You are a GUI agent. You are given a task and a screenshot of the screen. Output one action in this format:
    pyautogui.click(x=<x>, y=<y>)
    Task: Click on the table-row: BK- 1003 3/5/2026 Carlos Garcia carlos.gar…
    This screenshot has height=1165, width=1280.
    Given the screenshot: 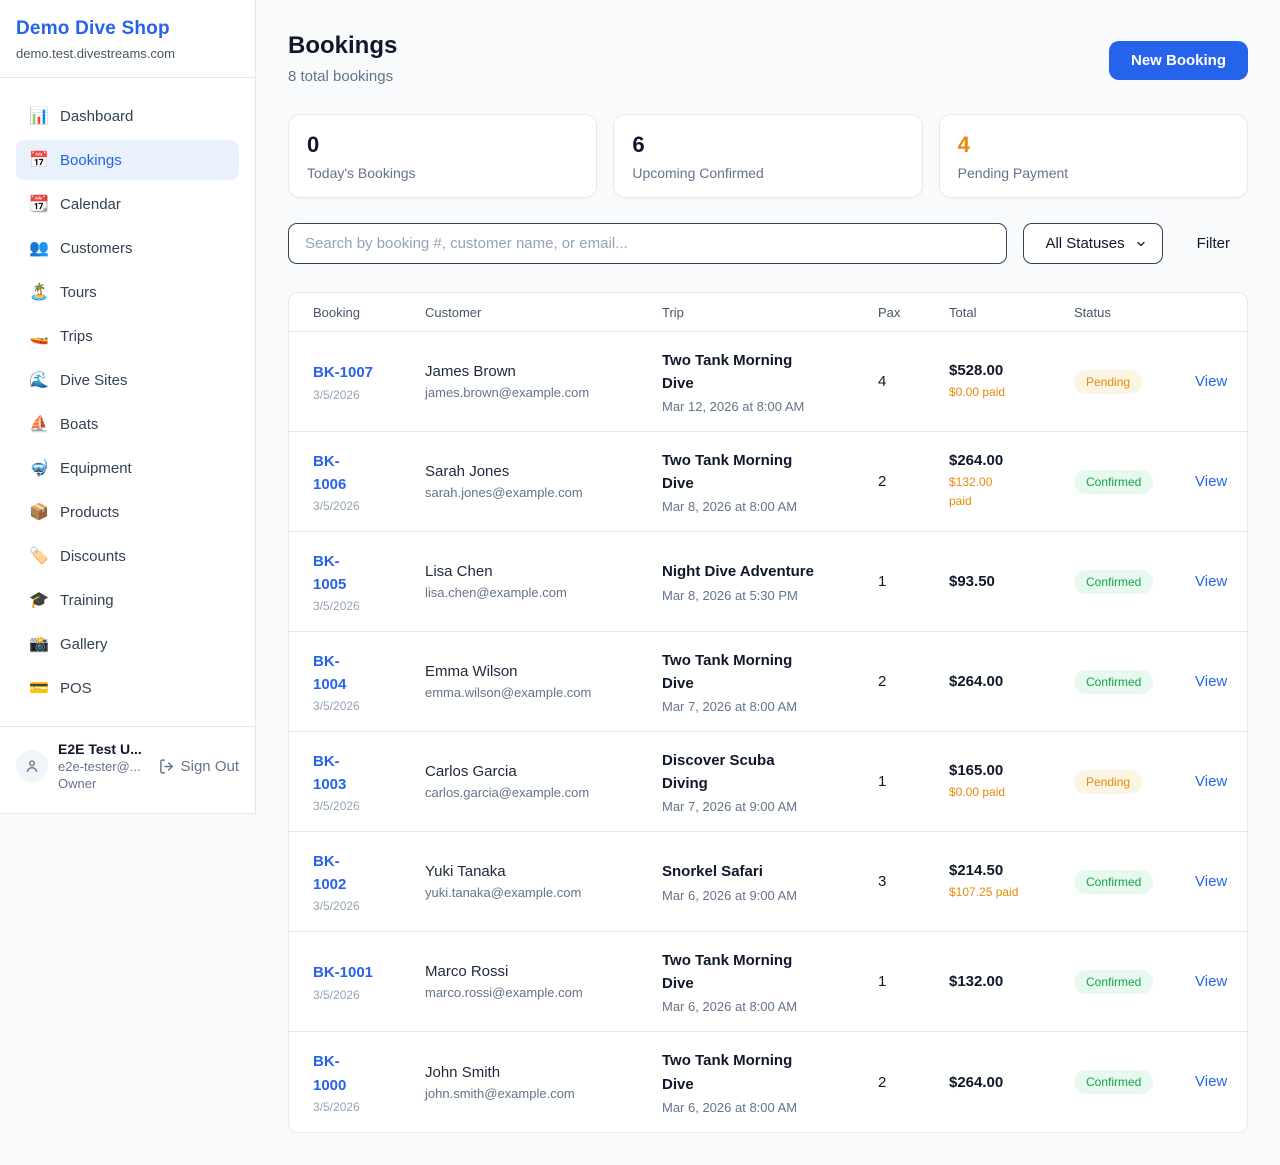 What is the action you would take?
    pyautogui.click(x=768, y=782)
    